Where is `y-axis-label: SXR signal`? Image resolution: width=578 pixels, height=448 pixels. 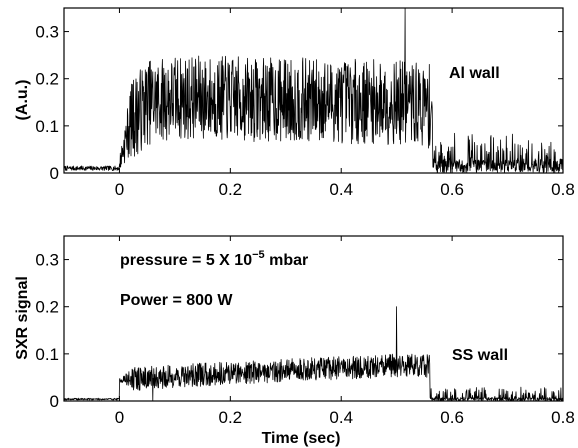 y-axis-label: SXR signal is located at coordinates (22, 318).